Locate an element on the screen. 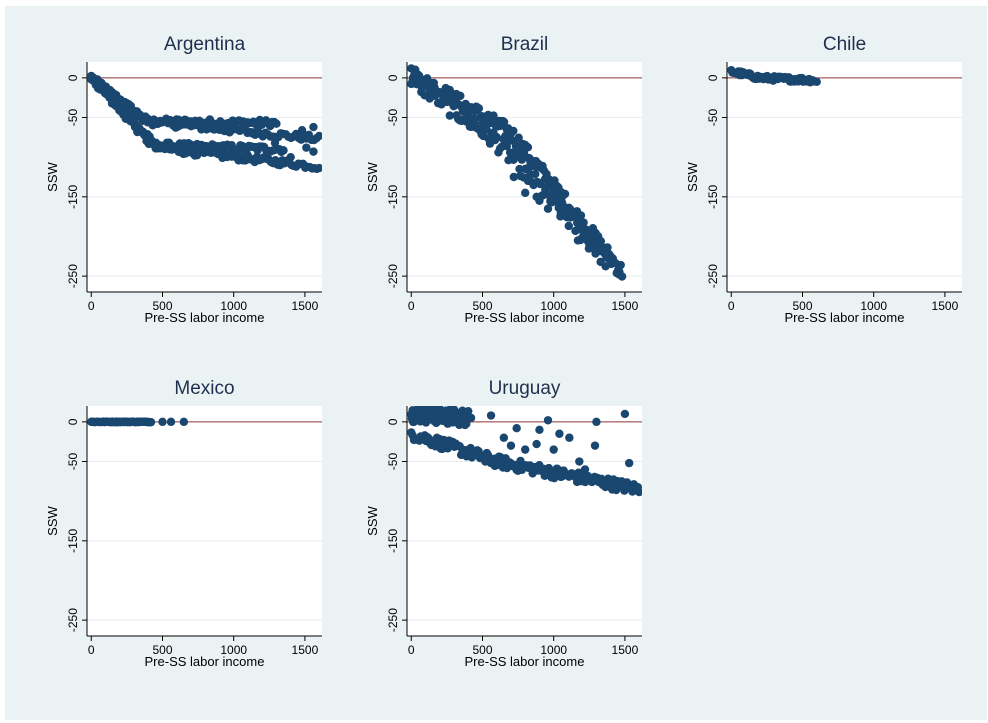 Image resolution: width=988 pixels, height=723 pixels. panel-title: Argentina is located at coordinates (205, 44).